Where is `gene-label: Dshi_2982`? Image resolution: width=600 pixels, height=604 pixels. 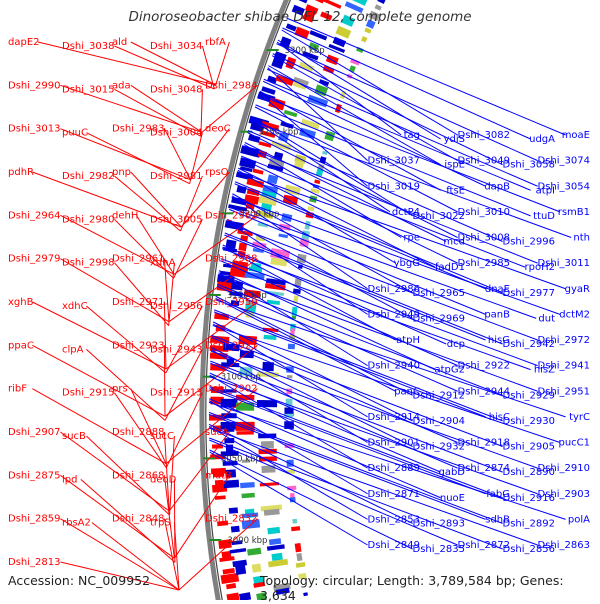 gene-label: Dshi_2982 is located at coordinates (88, 176).